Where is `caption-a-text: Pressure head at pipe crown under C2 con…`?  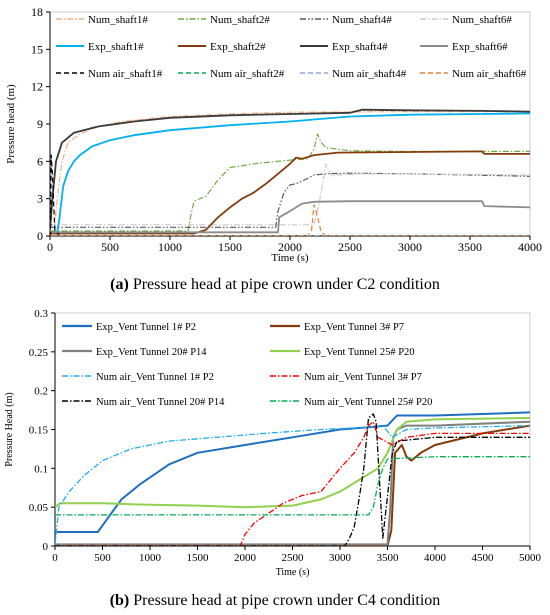
caption-a-text: Pressure head at pipe crown under C2 con… is located at coordinates (286, 284).